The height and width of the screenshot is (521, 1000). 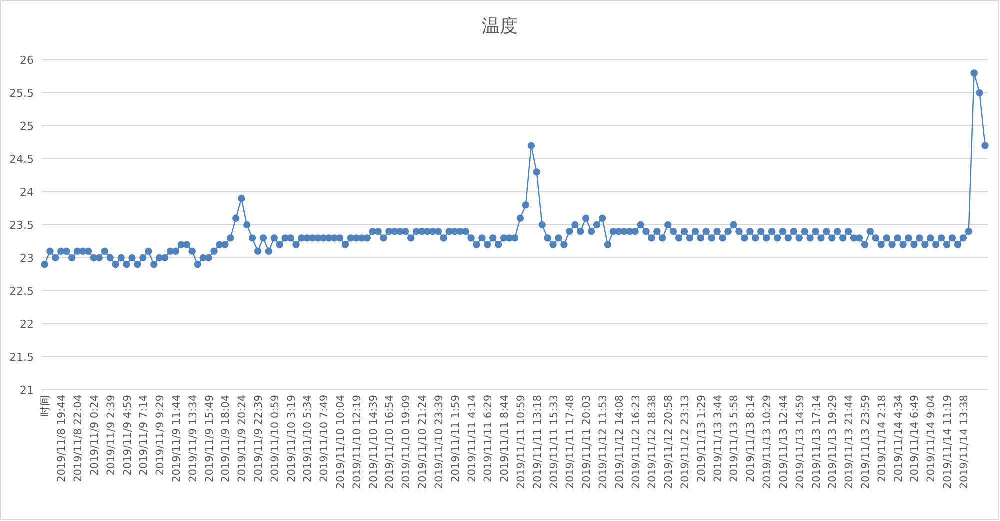 What do you see at coordinates (587, 442) in the screenshot?
I see `x-tick-label: 2019/11/11 20:03` at bounding box center [587, 442].